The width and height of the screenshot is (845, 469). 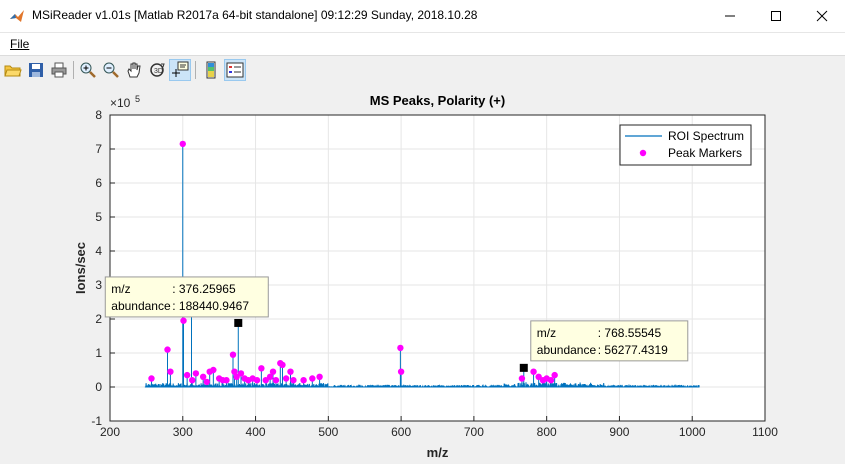 I want to click on x-tick-label: 200, so click(x=110, y=432).